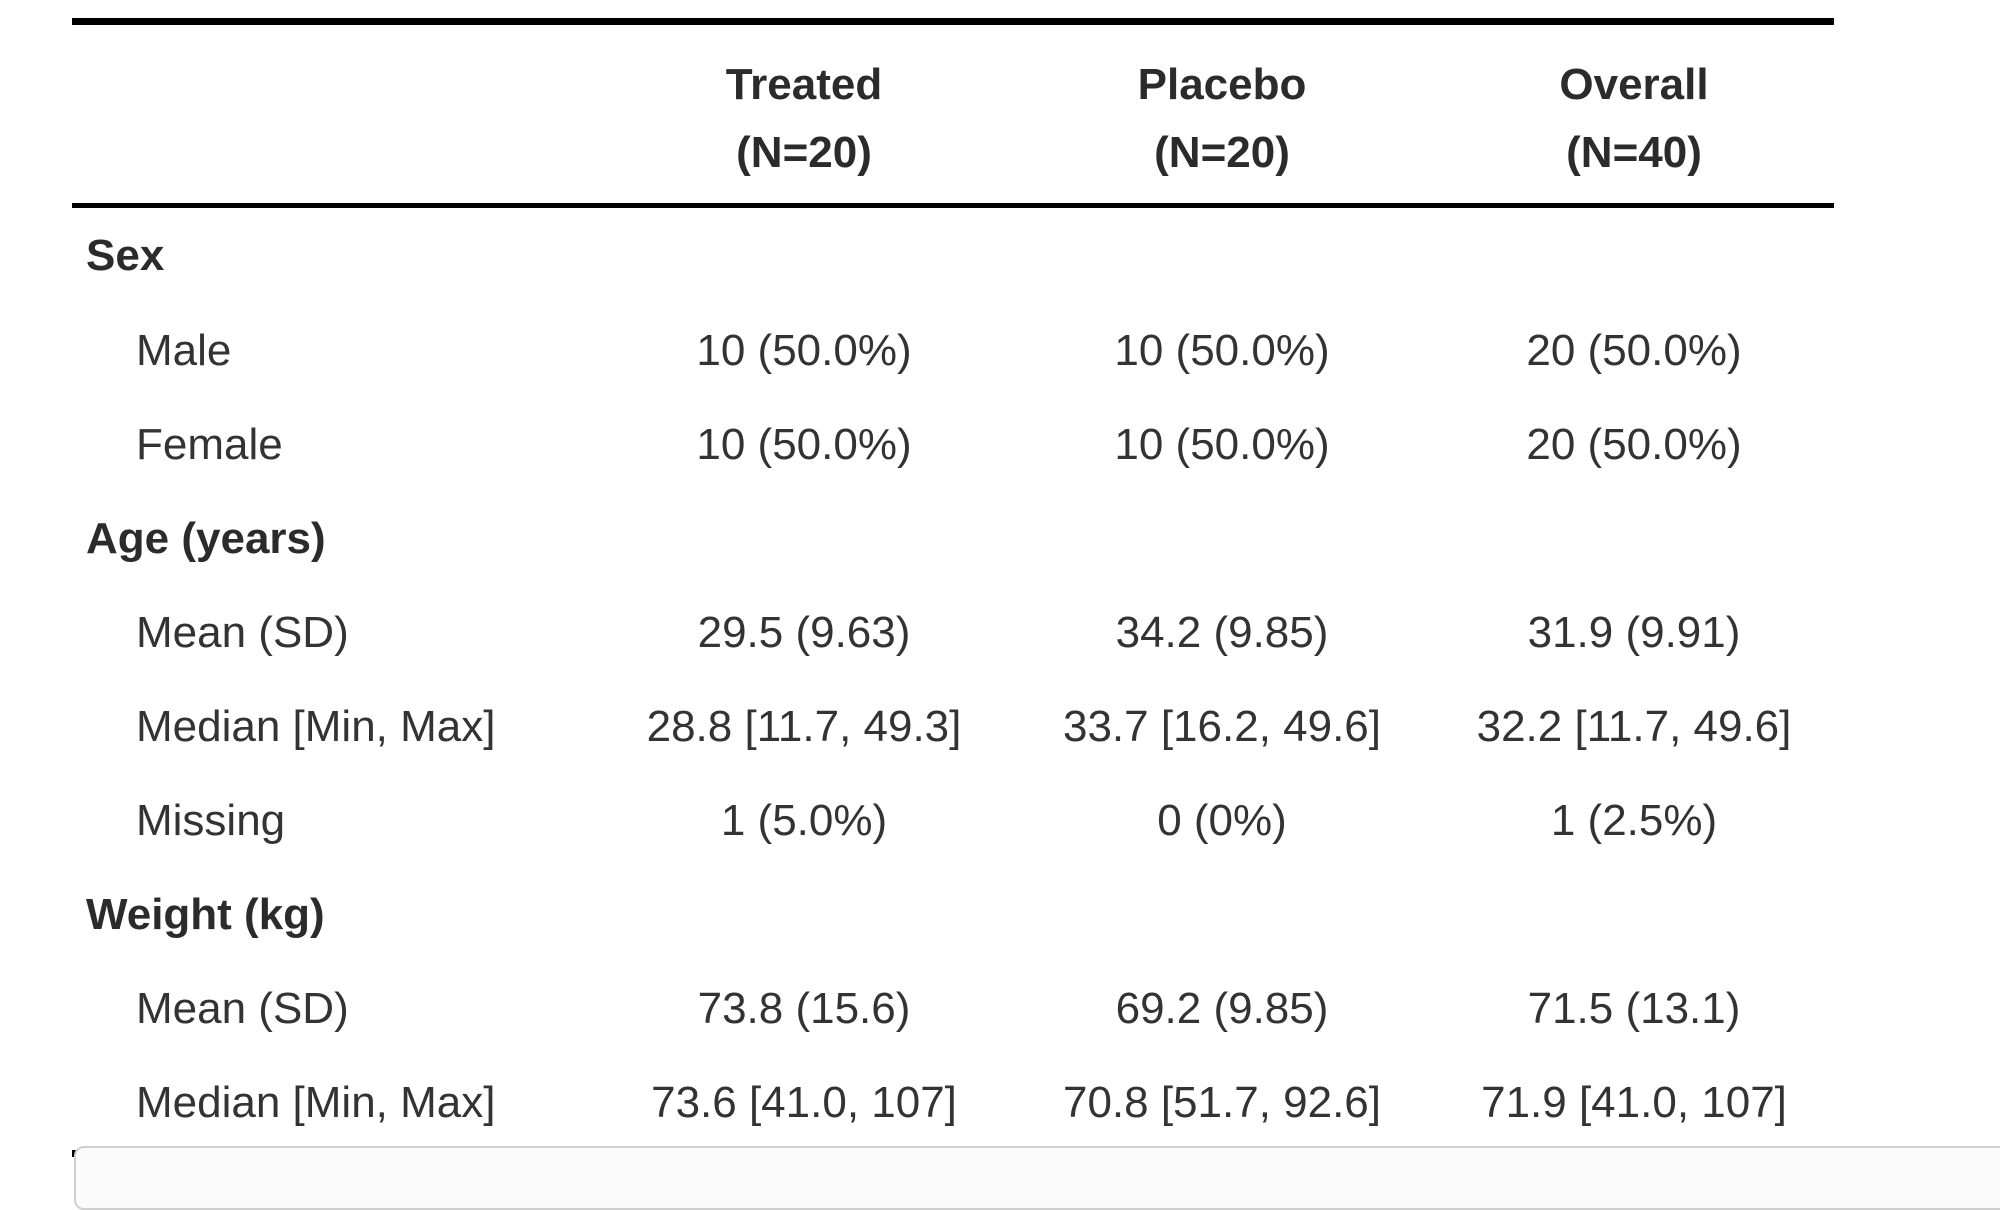 This screenshot has width=2000, height=1210. What do you see at coordinates (1634, 114) in the screenshot?
I see `header-cell-overall: Overall (N=40)` at bounding box center [1634, 114].